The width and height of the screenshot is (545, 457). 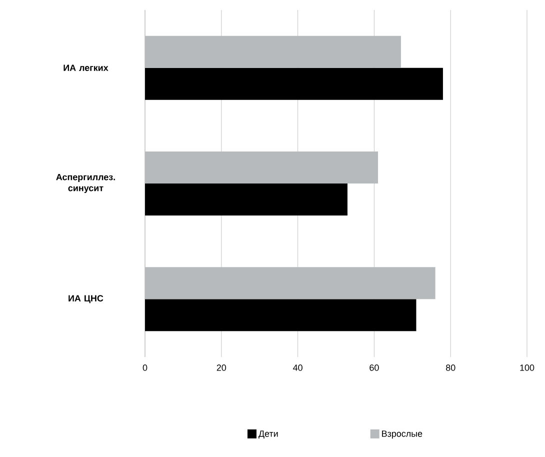 I want to click on y-tick-label: ИА легких, so click(x=86, y=67).